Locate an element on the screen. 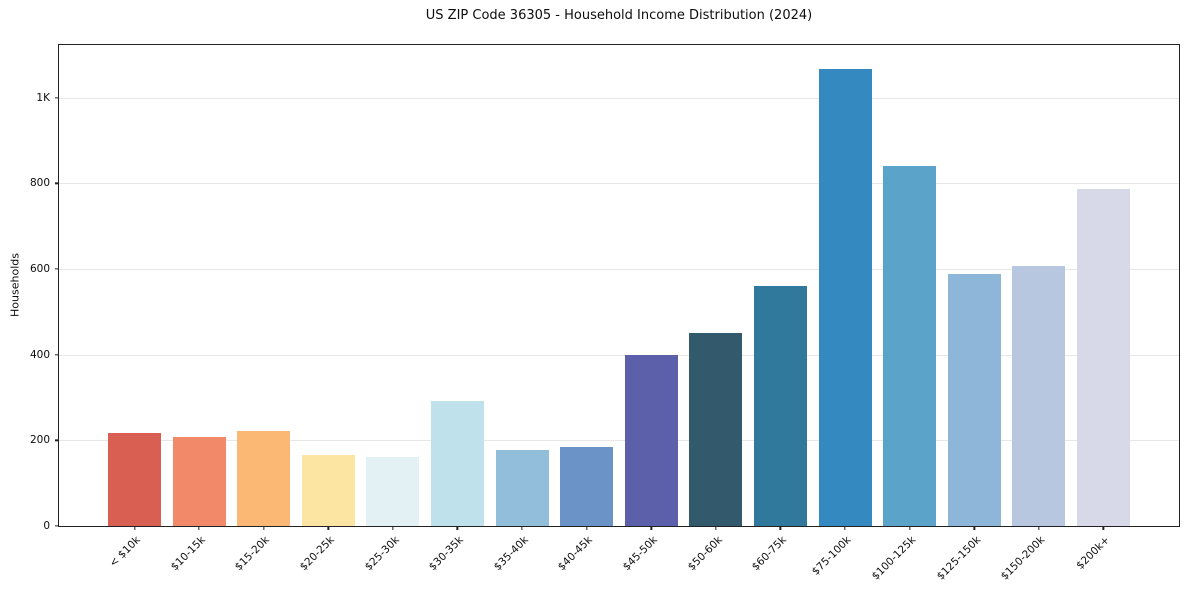 The image size is (1189, 590). x-tick-label: $50-60k is located at coordinates (705, 554).